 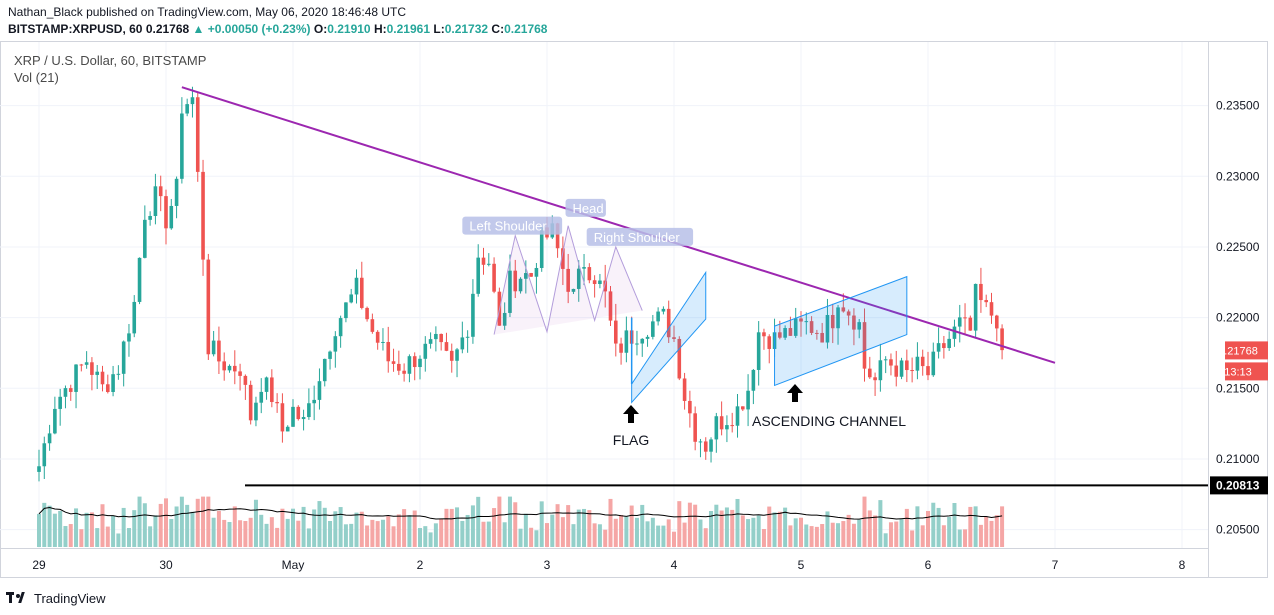 What do you see at coordinates (70, 598) in the screenshot?
I see `tradingview-brand: TradingView` at bounding box center [70, 598].